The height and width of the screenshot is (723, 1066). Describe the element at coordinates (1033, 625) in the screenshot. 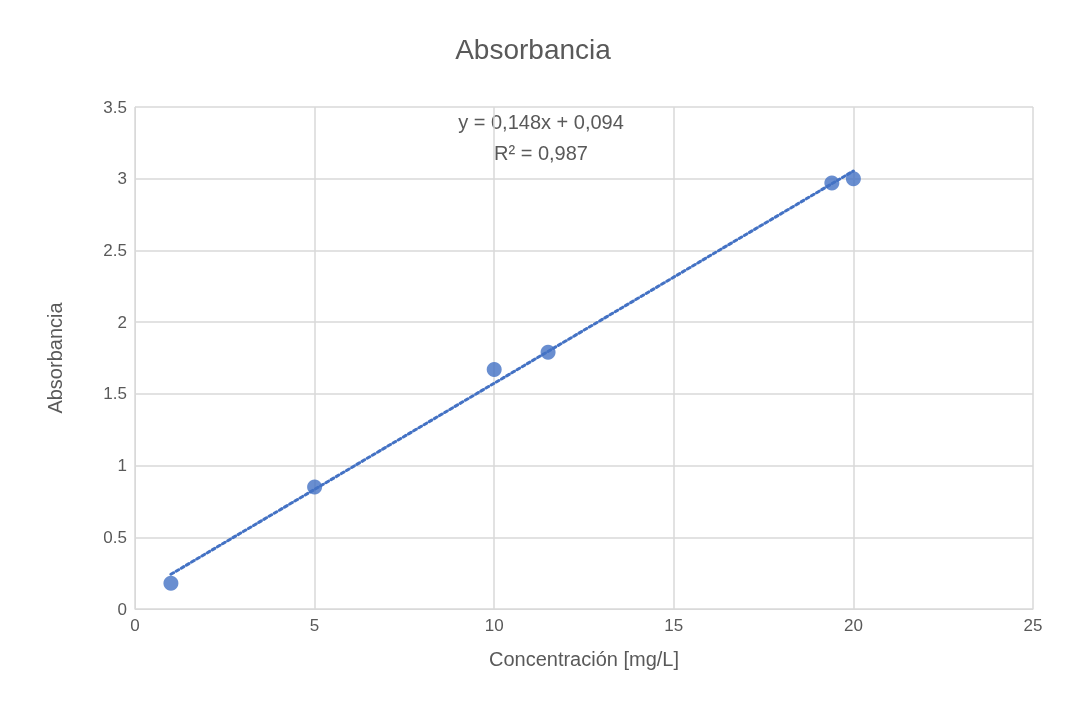

I see `x-tick-label: 25` at that location.